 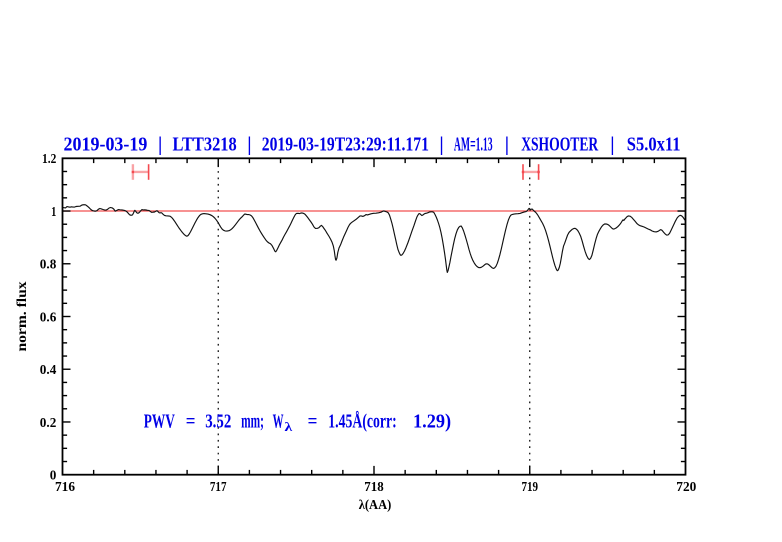 I want to click on svg-text: 2019-03-19T23:29:11.171, so click(x=345, y=145).